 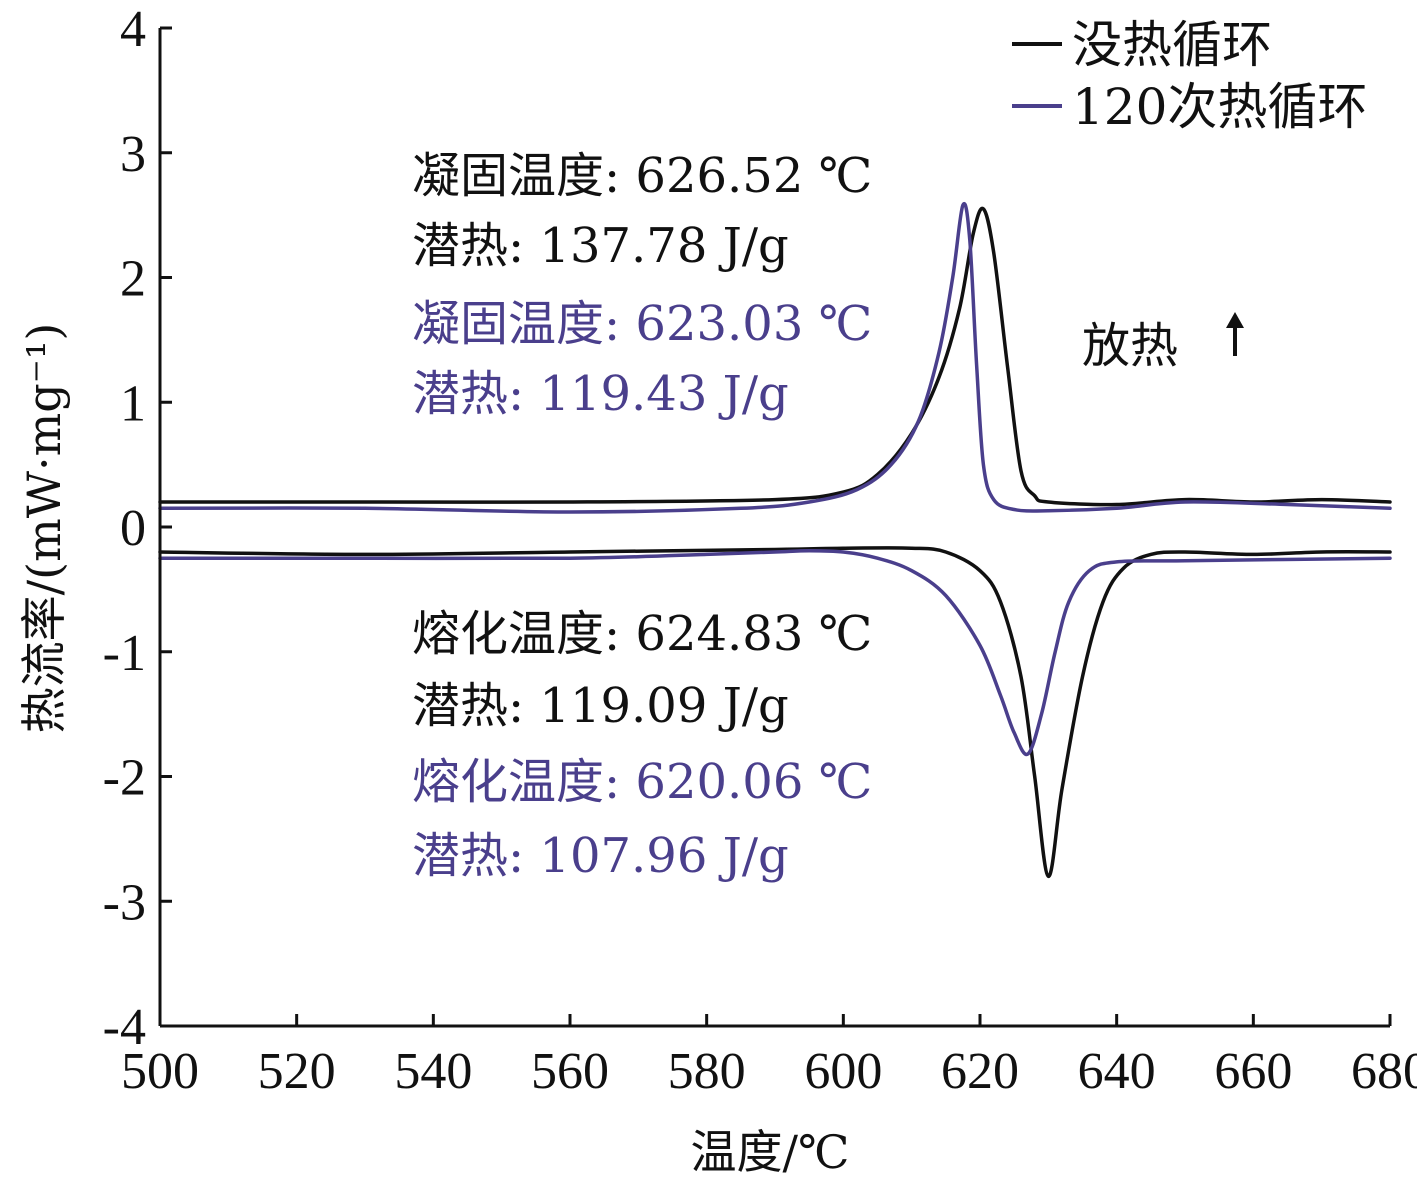 I want to click on x-tick-label-500: 500, so click(x=160, y=1071).